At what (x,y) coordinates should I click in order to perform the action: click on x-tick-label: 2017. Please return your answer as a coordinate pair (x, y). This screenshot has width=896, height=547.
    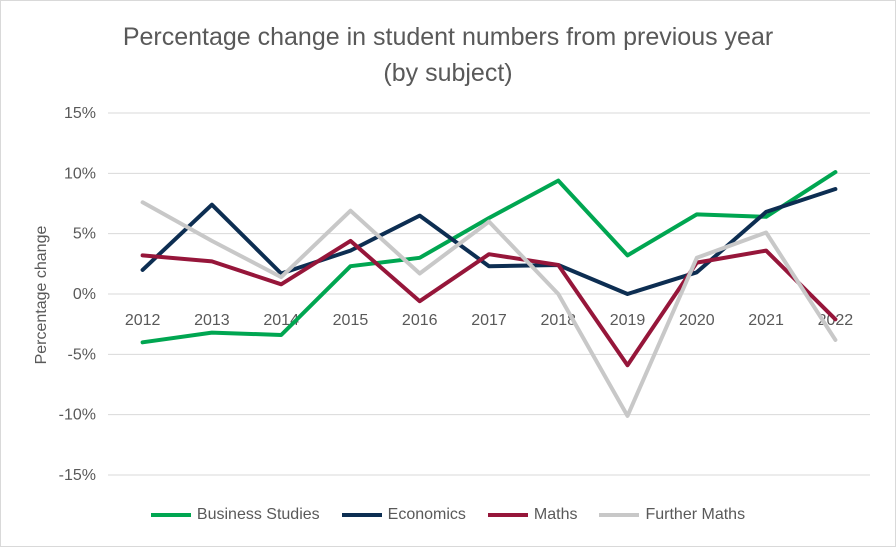
    Looking at the image, I should click on (489, 320).